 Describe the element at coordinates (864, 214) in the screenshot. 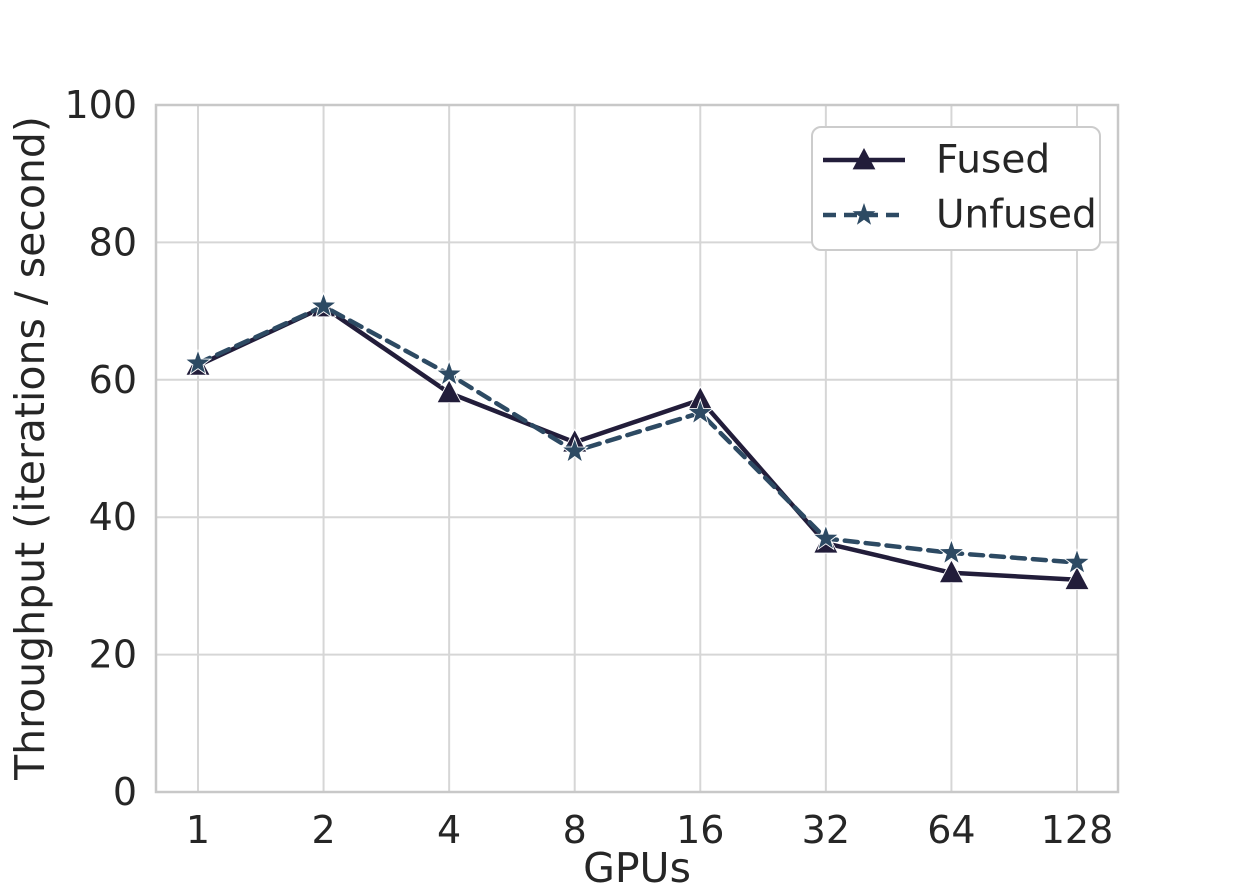

I see `legend-marker-star-icon` at that location.